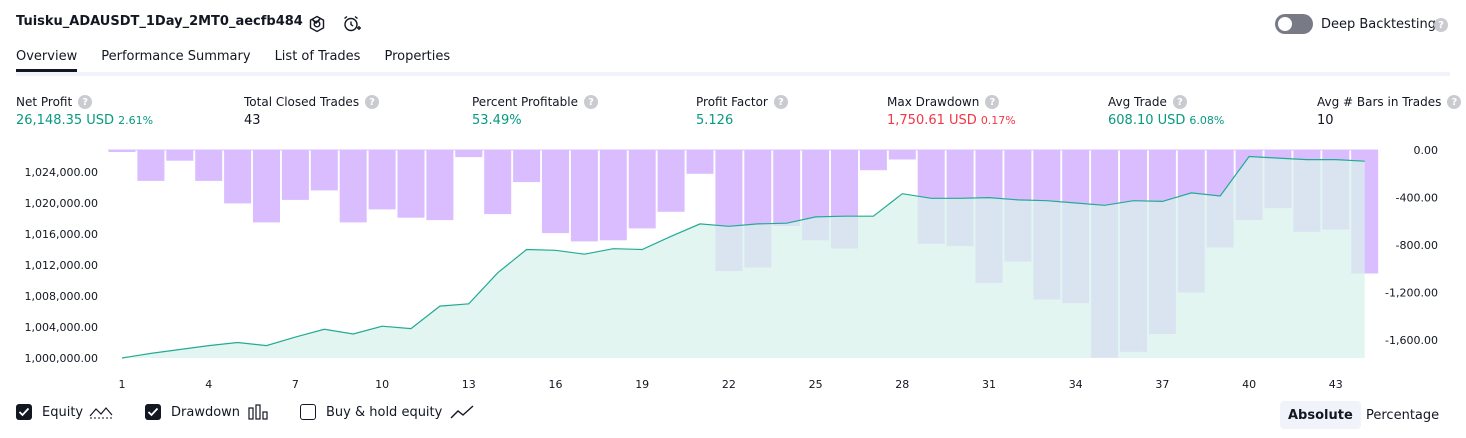  I want to click on absolute-button: Absolute, so click(1320, 415).